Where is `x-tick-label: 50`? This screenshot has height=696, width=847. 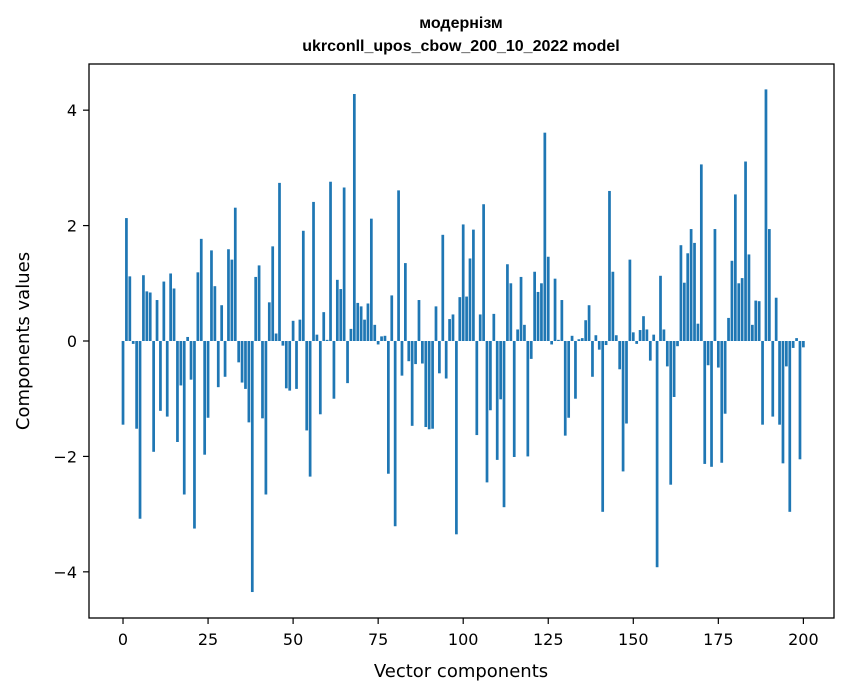 x-tick-label: 50 is located at coordinates (293, 639).